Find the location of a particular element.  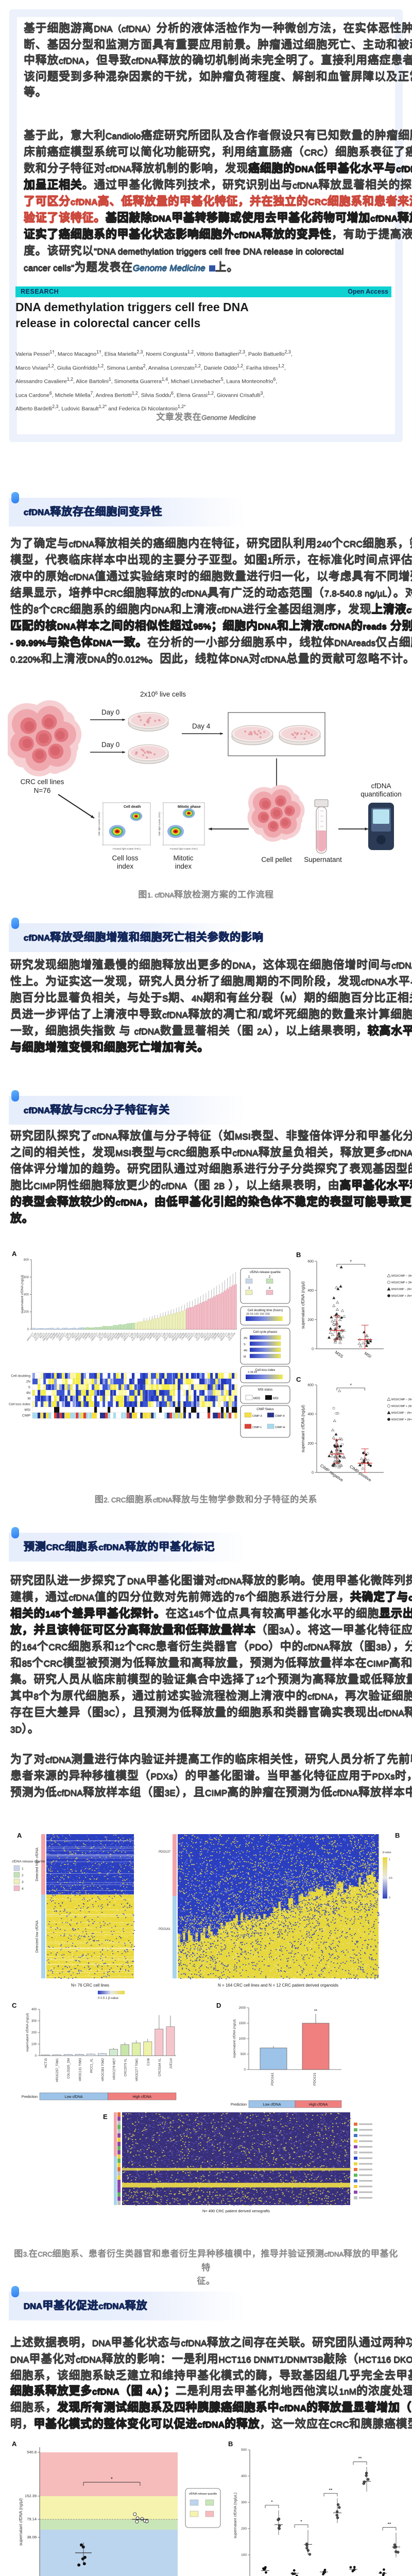

svg-text: 3 is located at coordinates (249, 1288).